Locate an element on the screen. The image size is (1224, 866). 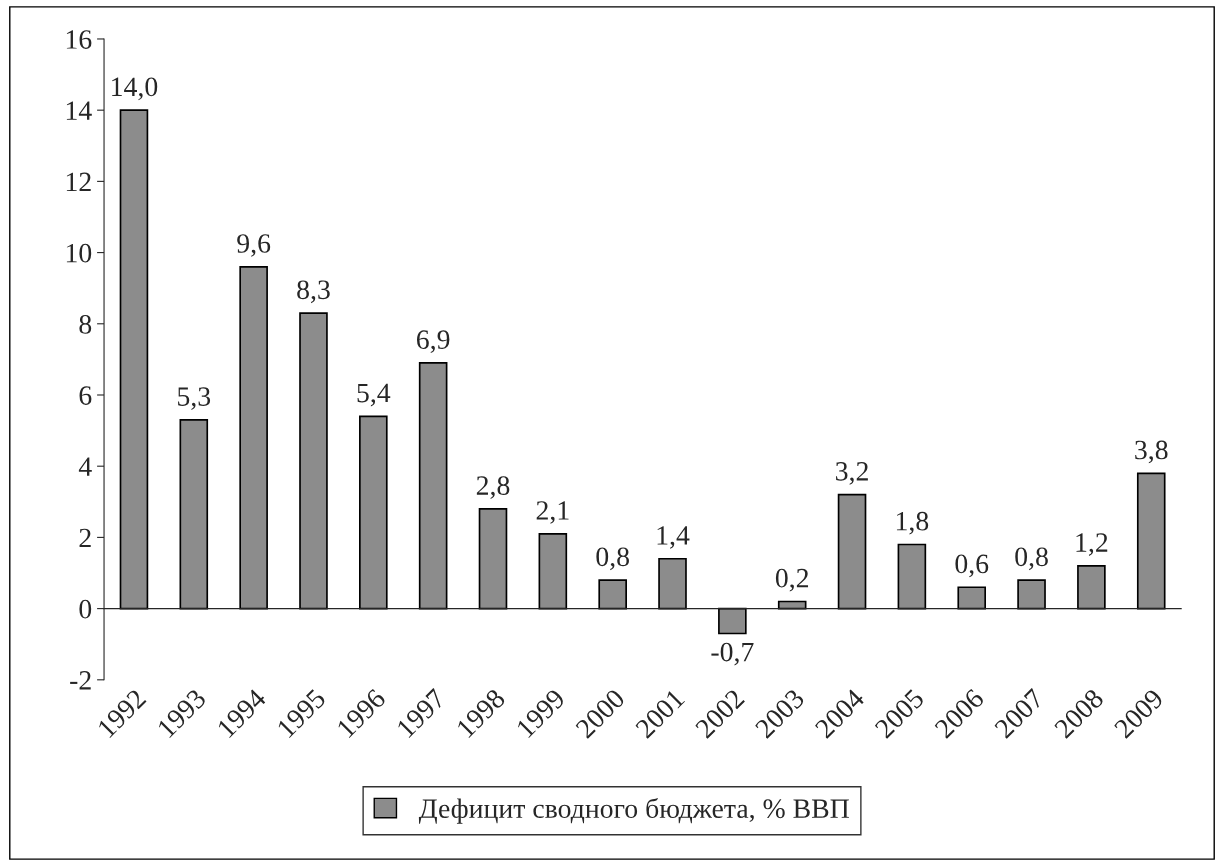
y-tick-label: 2 is located at coordinates (85, 538).